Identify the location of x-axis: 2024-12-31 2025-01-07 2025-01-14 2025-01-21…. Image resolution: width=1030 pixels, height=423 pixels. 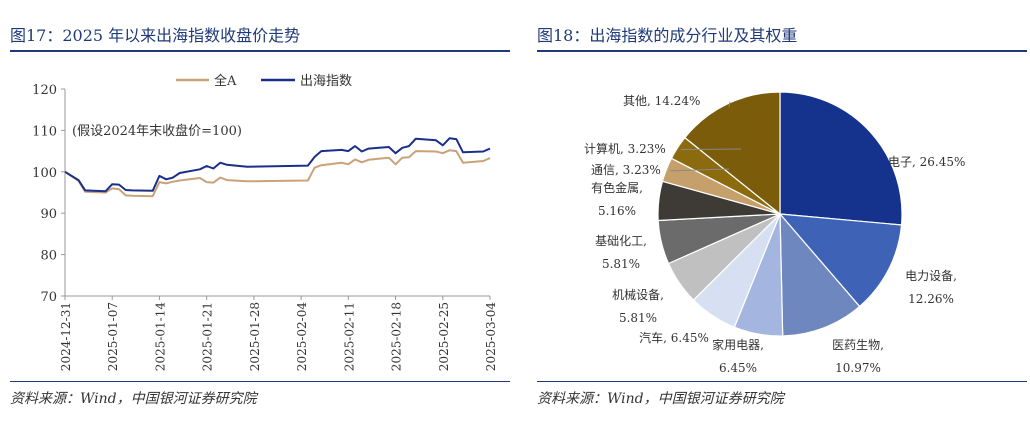
(278, 333).